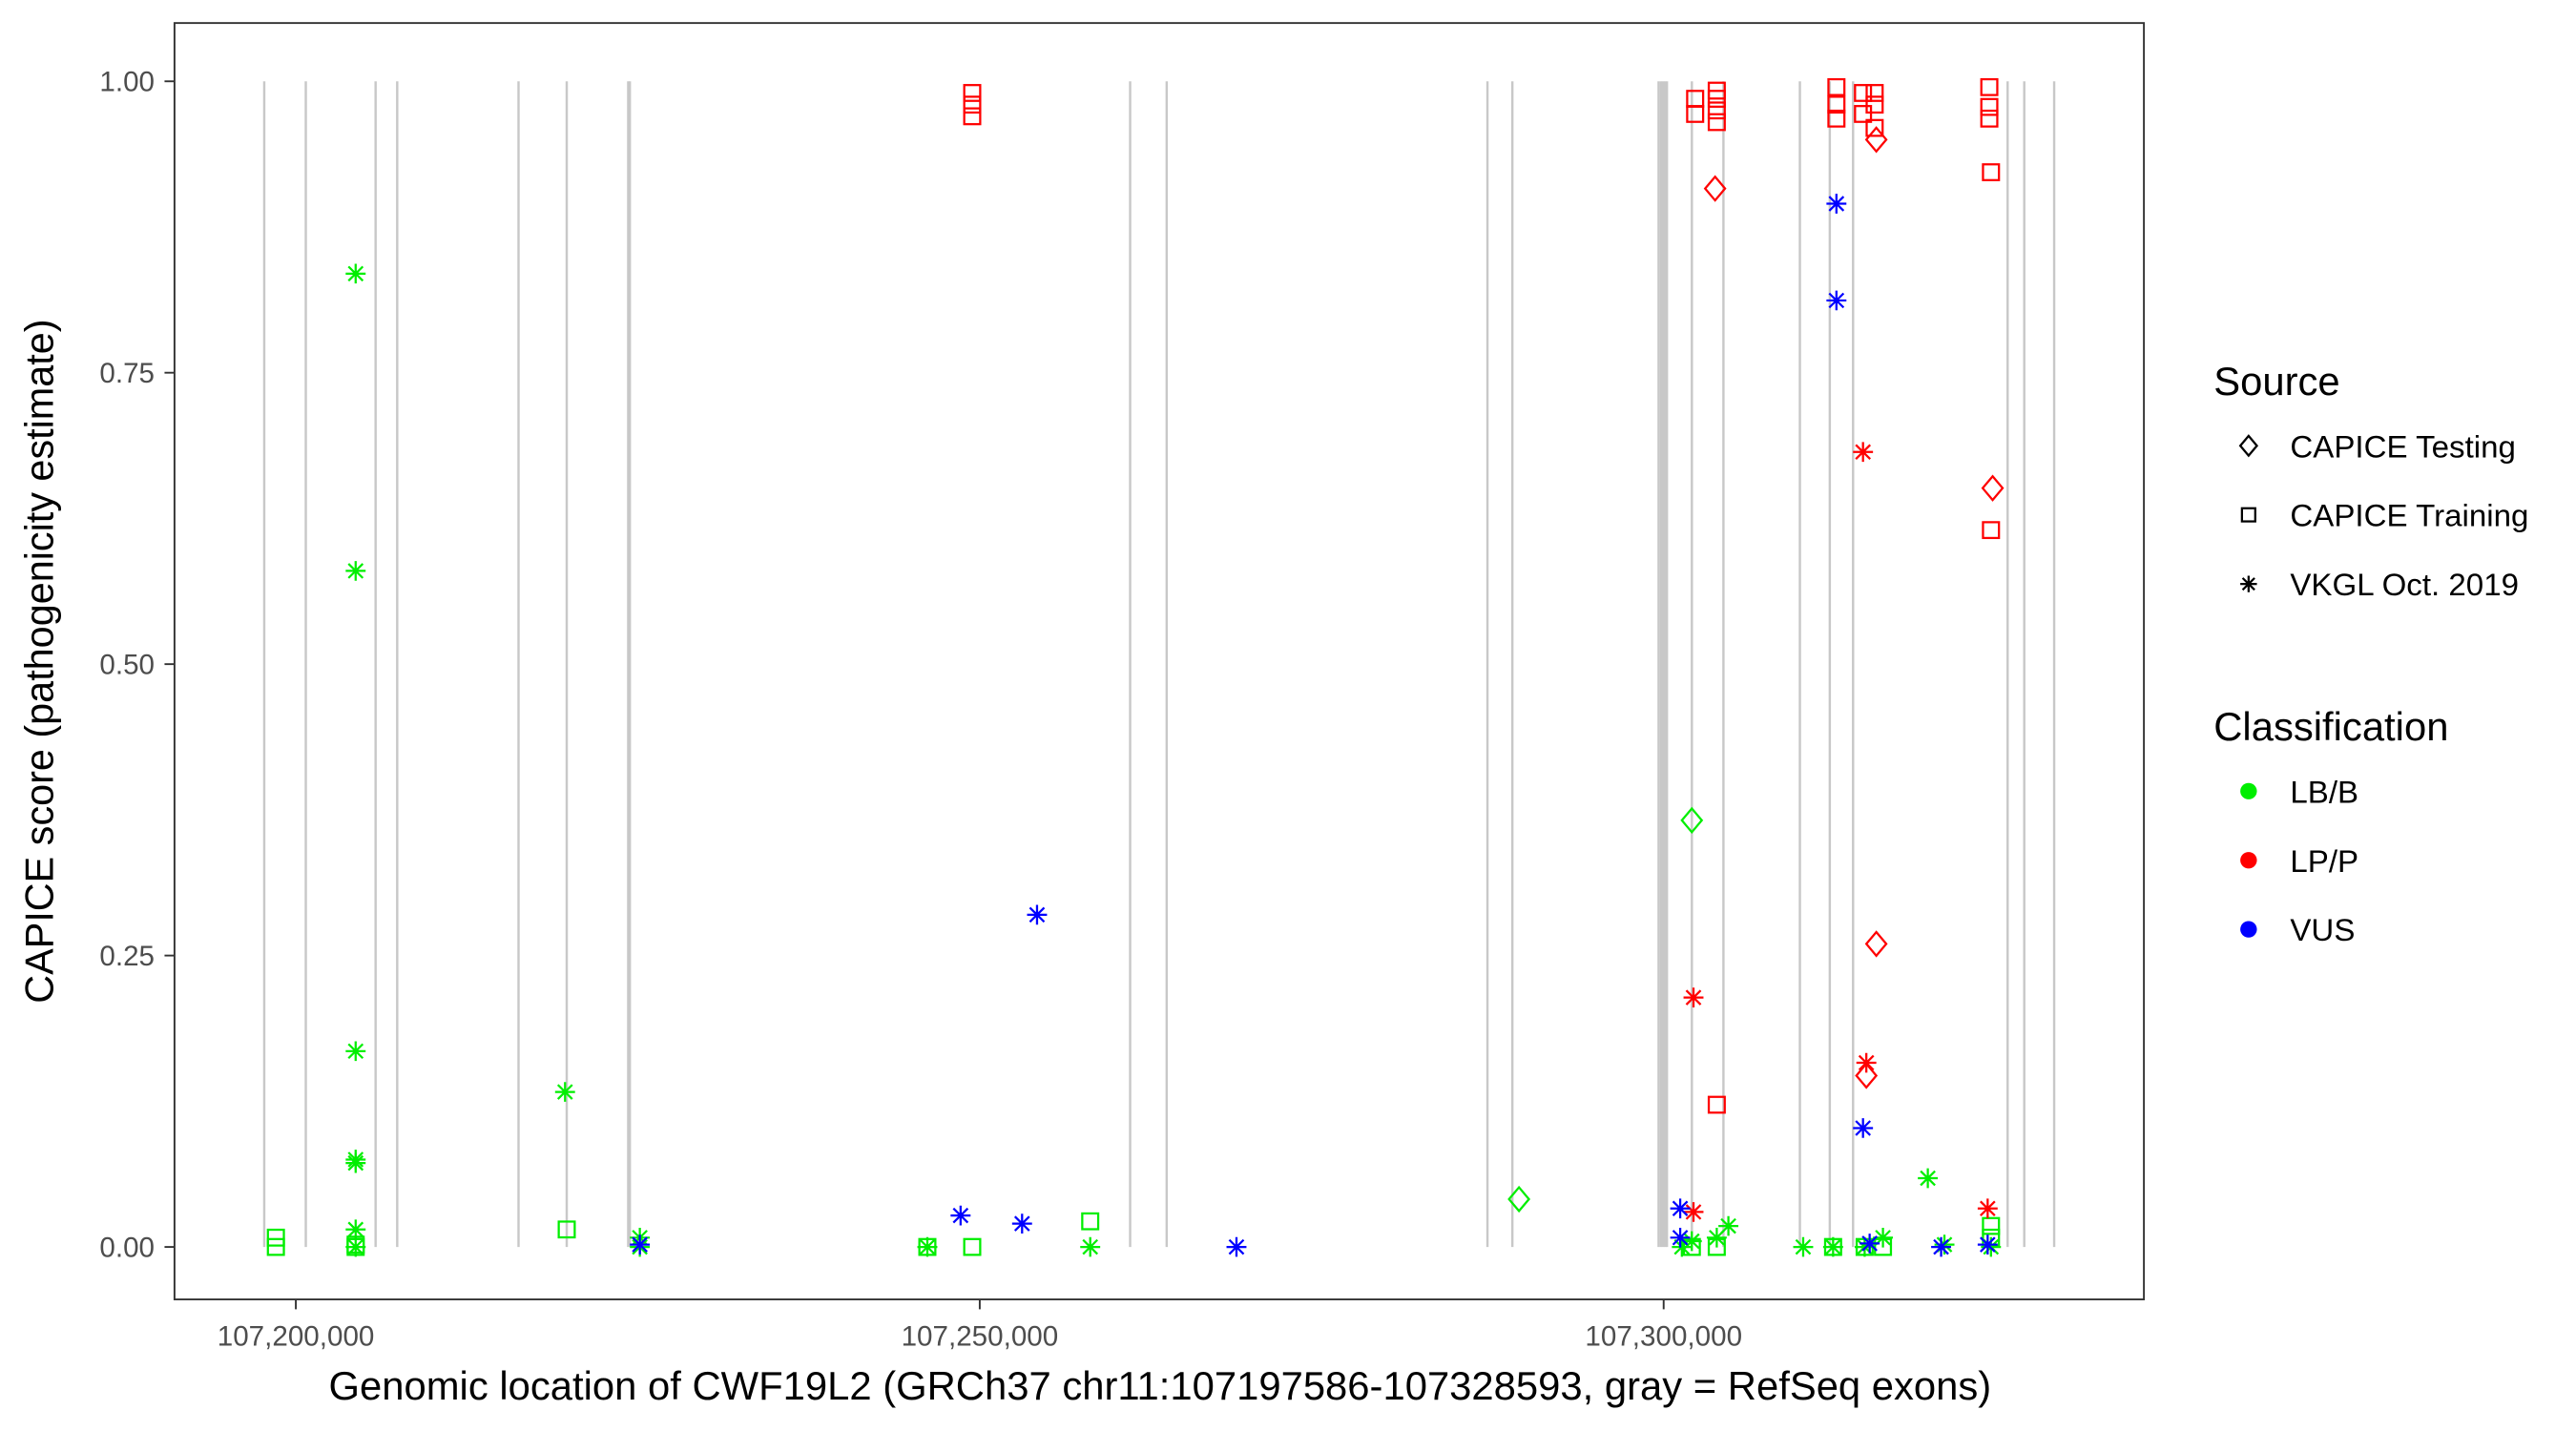  What do you see at coordinates (127, 665) in the screenshot?
I see `y-tick-label: 0.50` at bounding box center [127, 665].